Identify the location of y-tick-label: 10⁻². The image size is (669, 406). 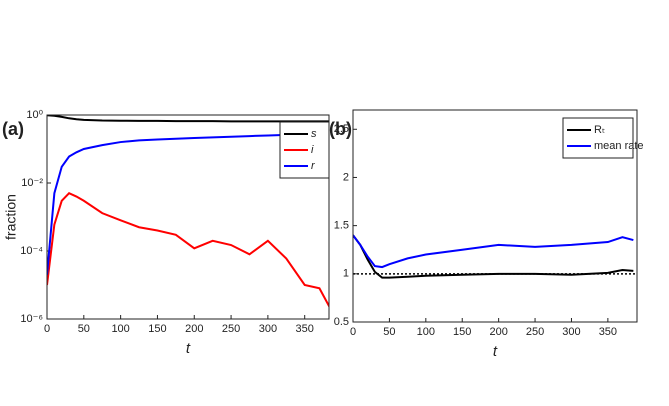
(32, 183).